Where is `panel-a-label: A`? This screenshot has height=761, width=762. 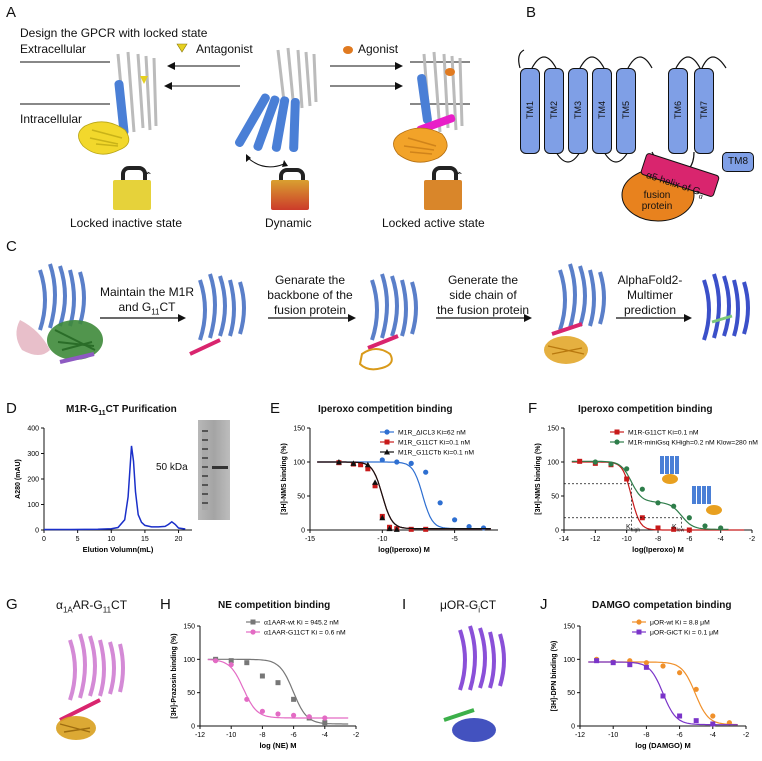 panel-a-label: A is located at coordinates (11, 12).